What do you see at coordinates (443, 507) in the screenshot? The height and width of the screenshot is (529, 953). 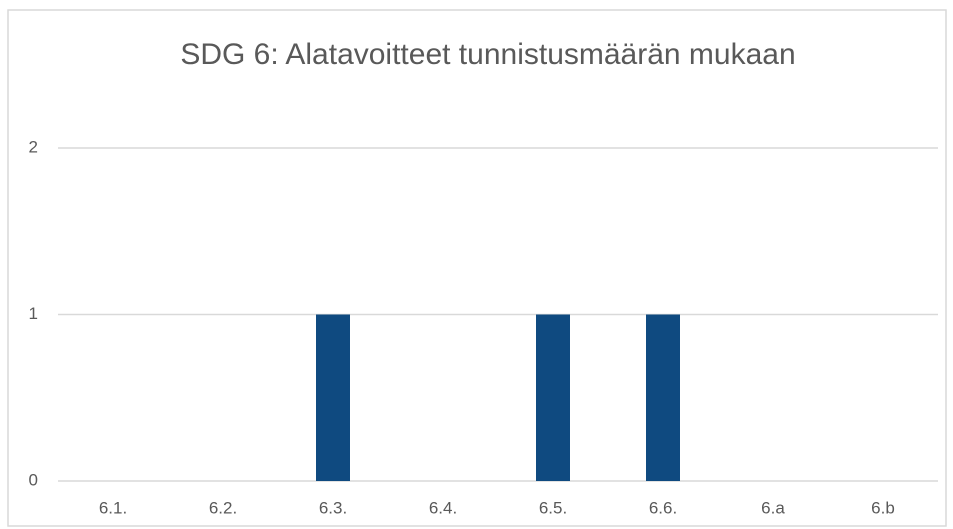 I see `x-tick-label: 6.4.` at bounding box center [443, 507].